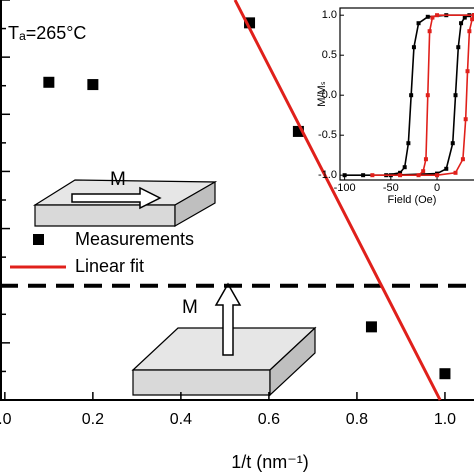  I want to click on in-plane-slab, so click(125, 203).